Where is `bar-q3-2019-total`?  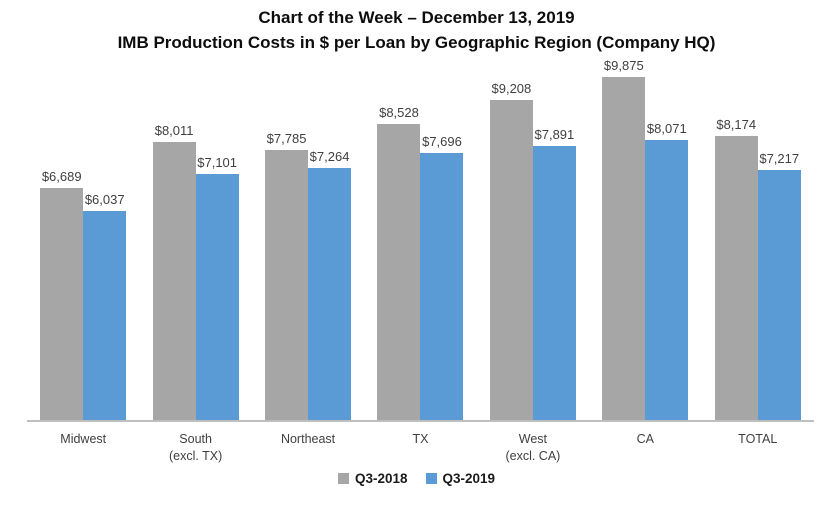
bar-q3-2019-total is located at coordinates (779, 295).